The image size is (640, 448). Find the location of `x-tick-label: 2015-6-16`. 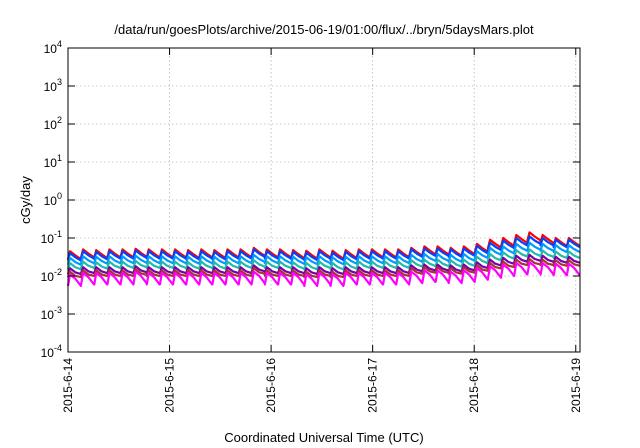

x-tick-label: 2015-6-16 is located at coordinates (271, 385).